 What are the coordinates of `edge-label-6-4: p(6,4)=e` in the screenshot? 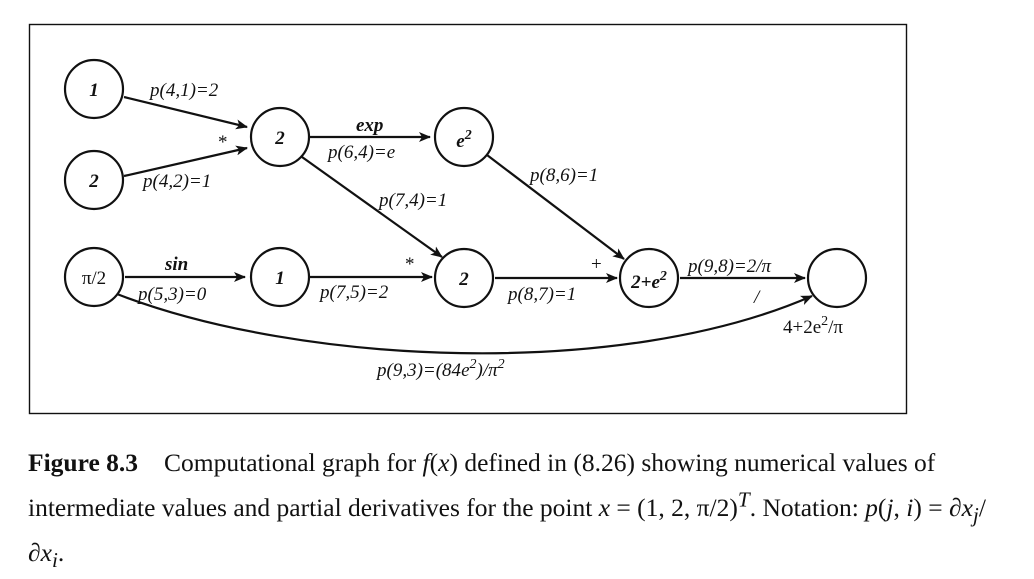 It's located at (360, 152).